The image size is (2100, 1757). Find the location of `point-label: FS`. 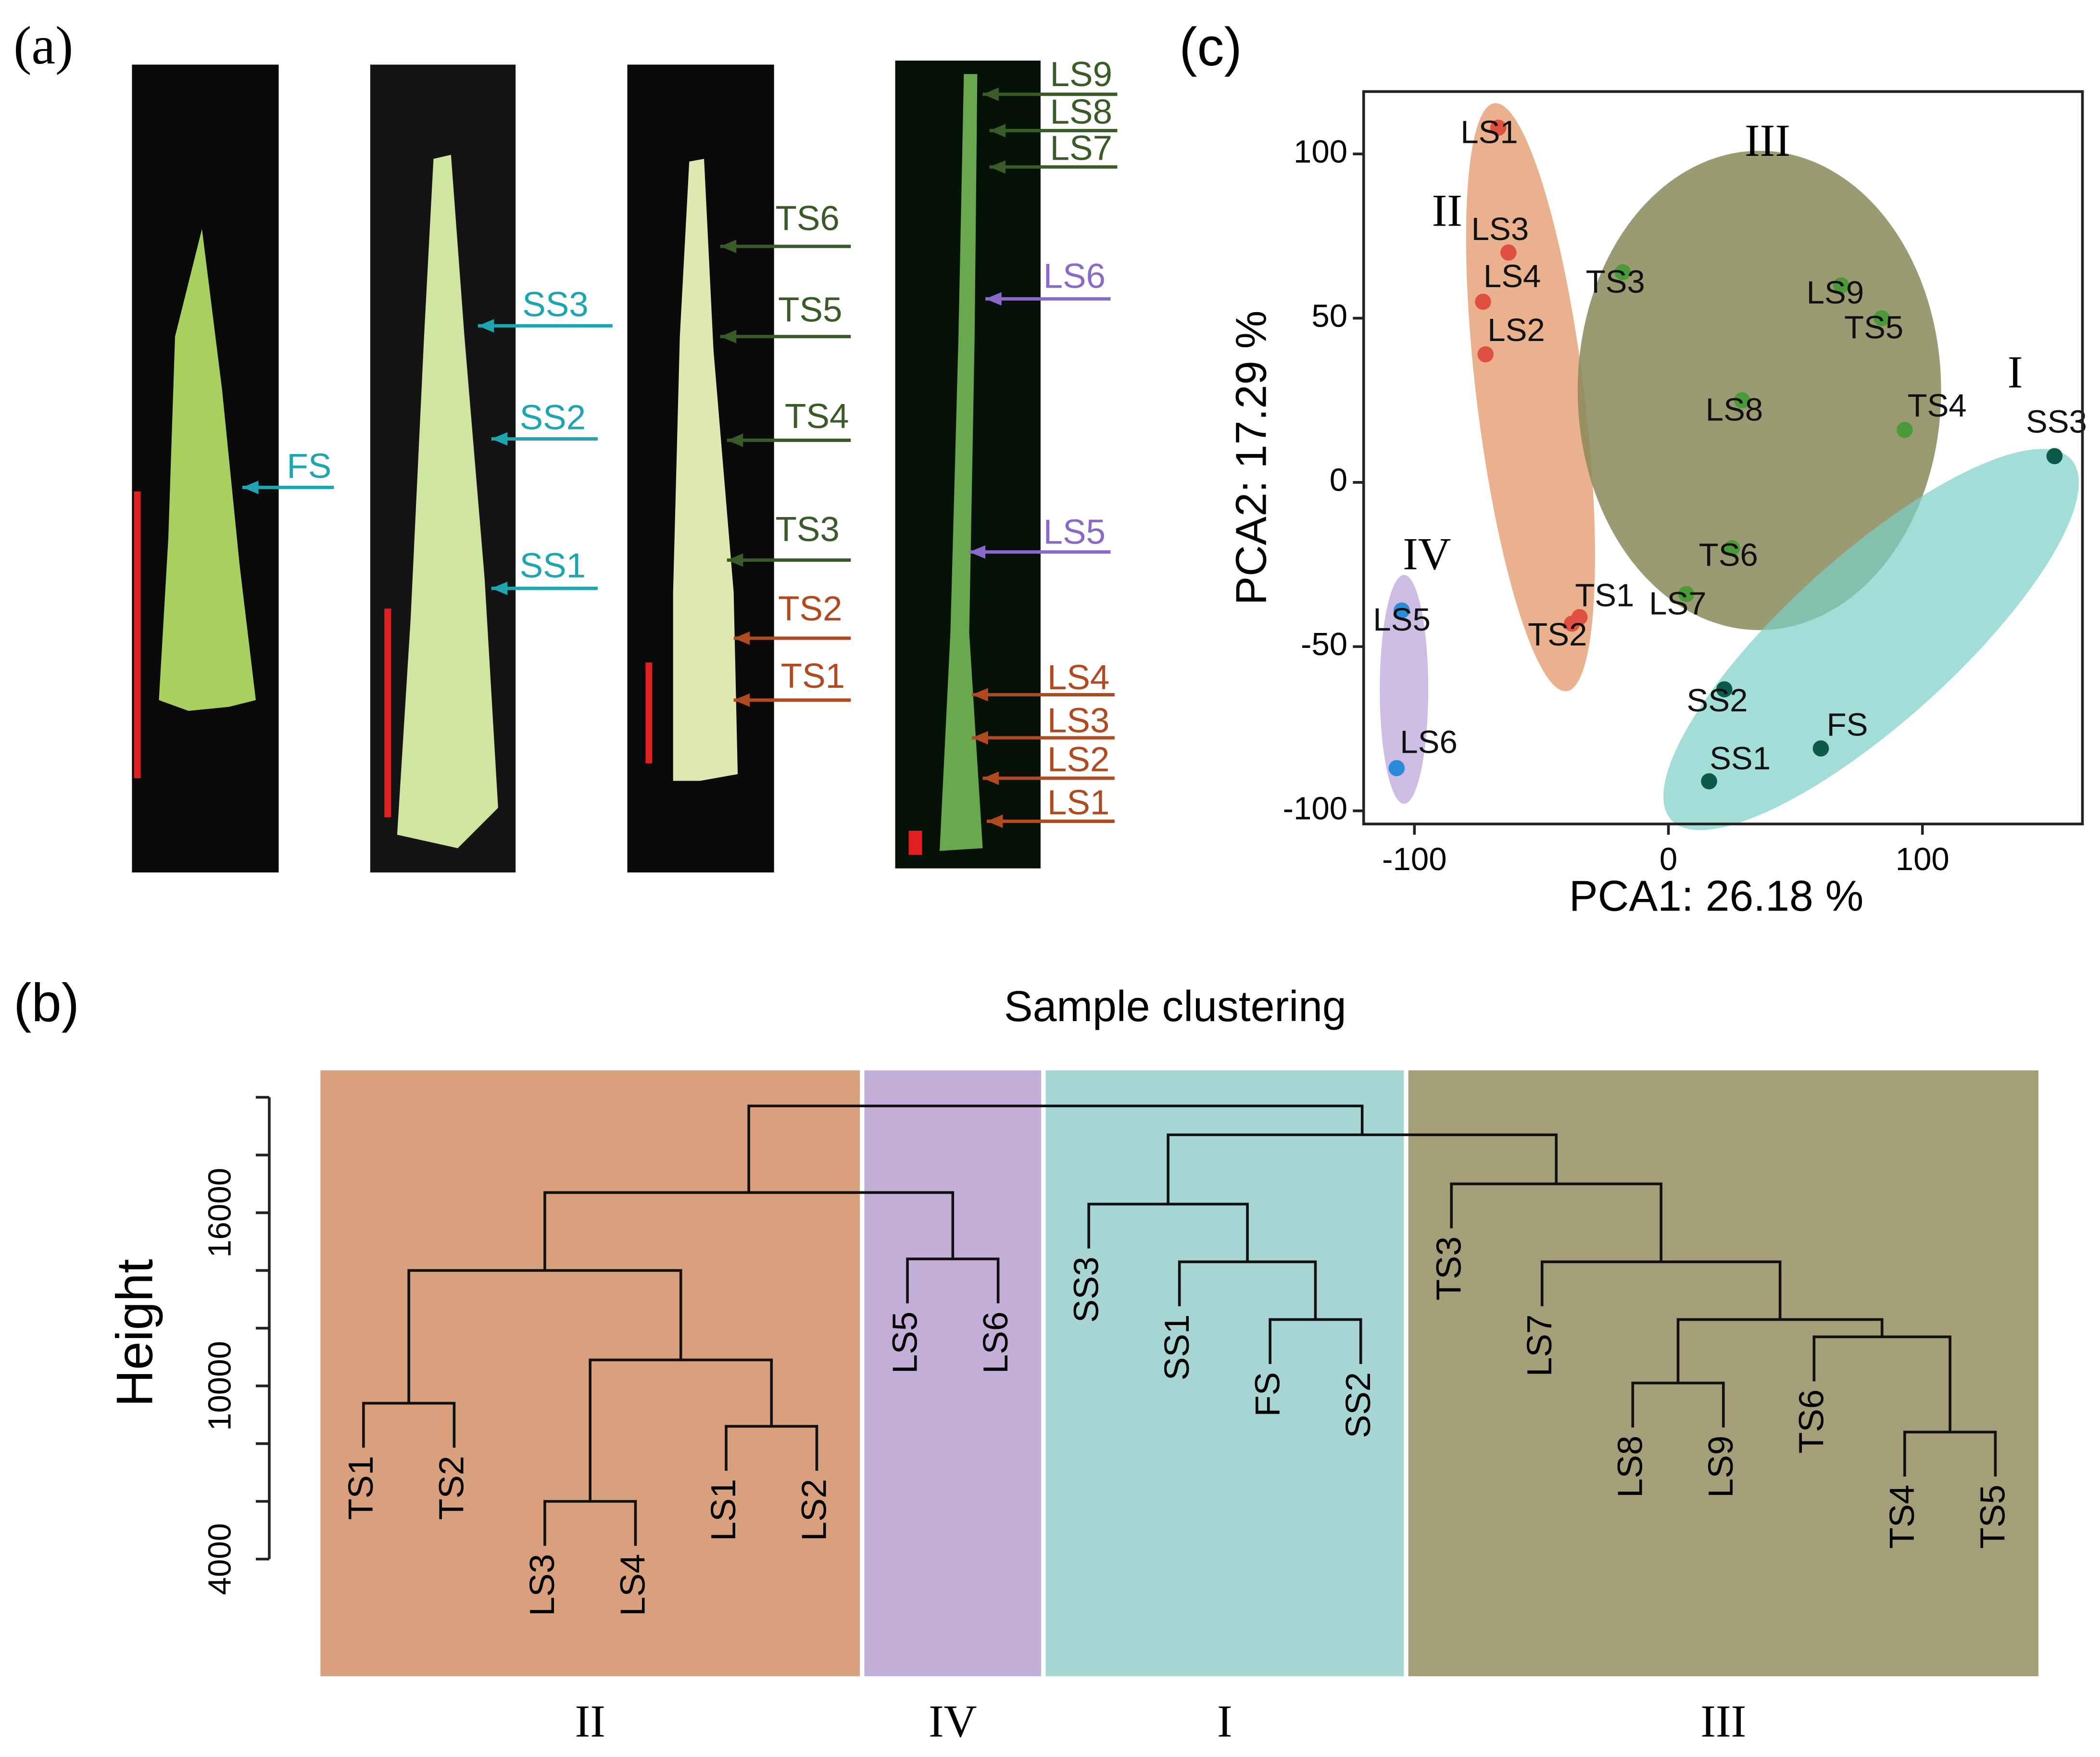

point-label: FS is located at coordinates (1847, 725).